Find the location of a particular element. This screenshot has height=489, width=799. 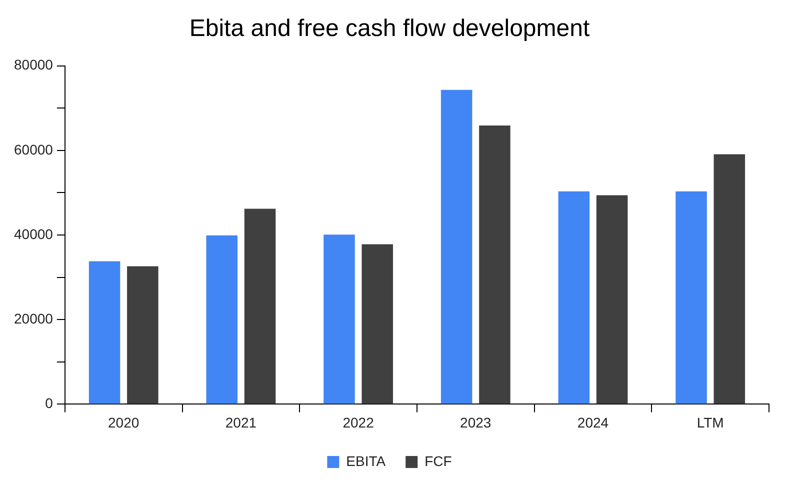

y-tick-label: 20000 is located at coordinates (34, 318).